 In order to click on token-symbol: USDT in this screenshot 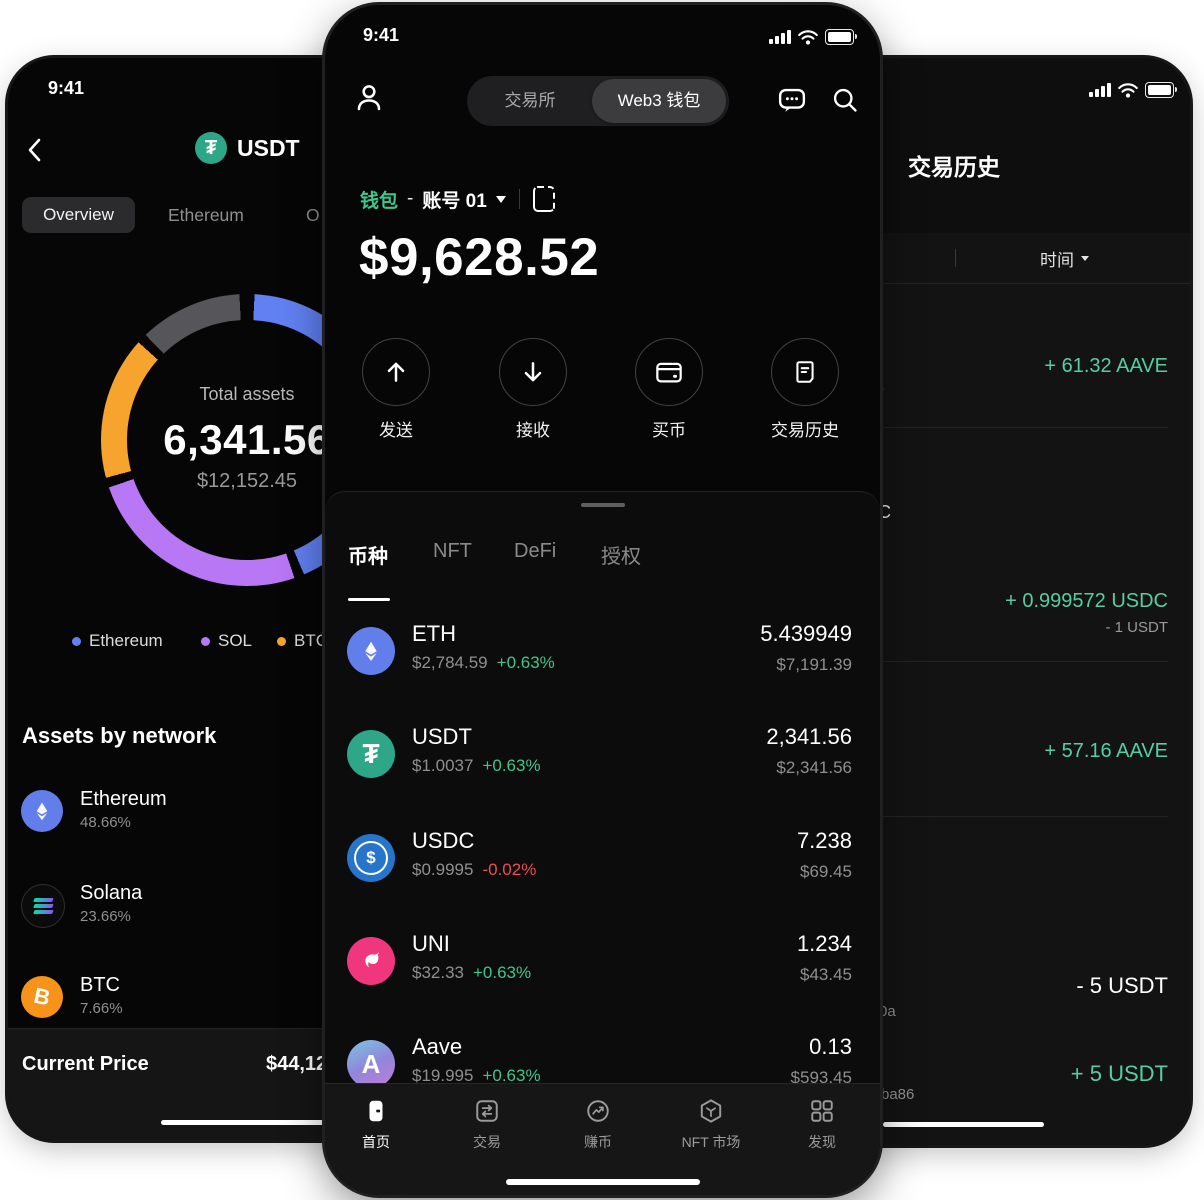, I will do `click(442, 736)`.